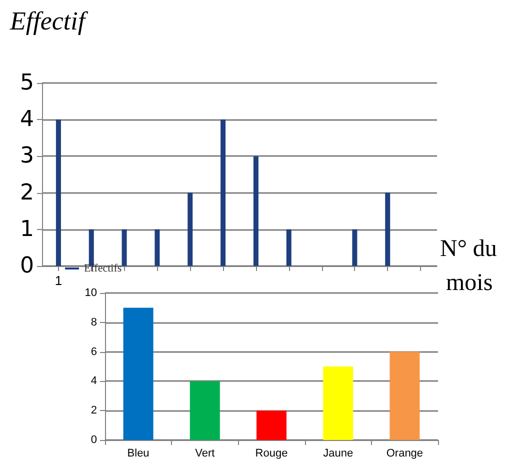 The width and height of the screenshot is (520, 470). Describe the element at coordinates (405, 454) in the screenshot. I see `x-tick-label: Orange` at that location.